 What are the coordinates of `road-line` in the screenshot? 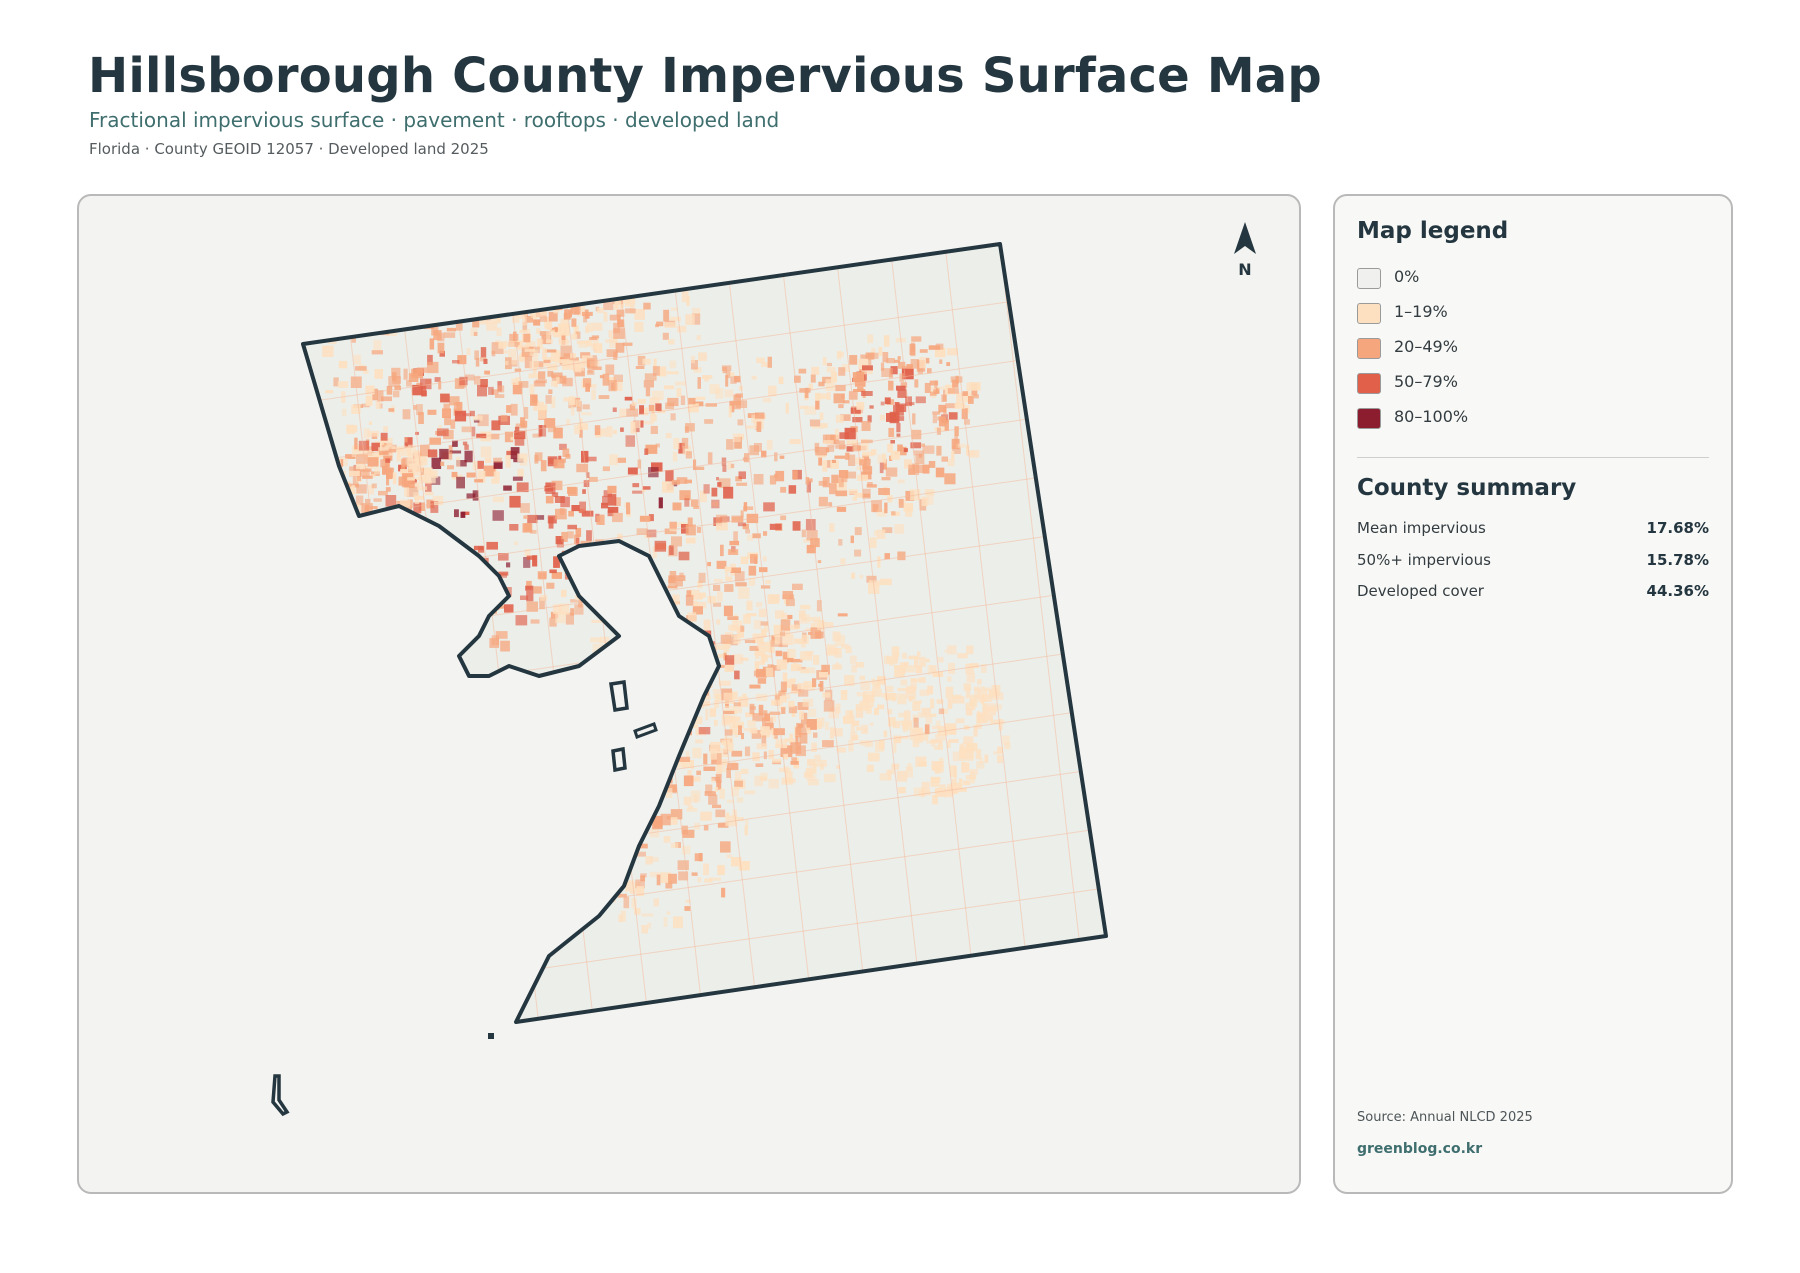 It's located at (714, 633).